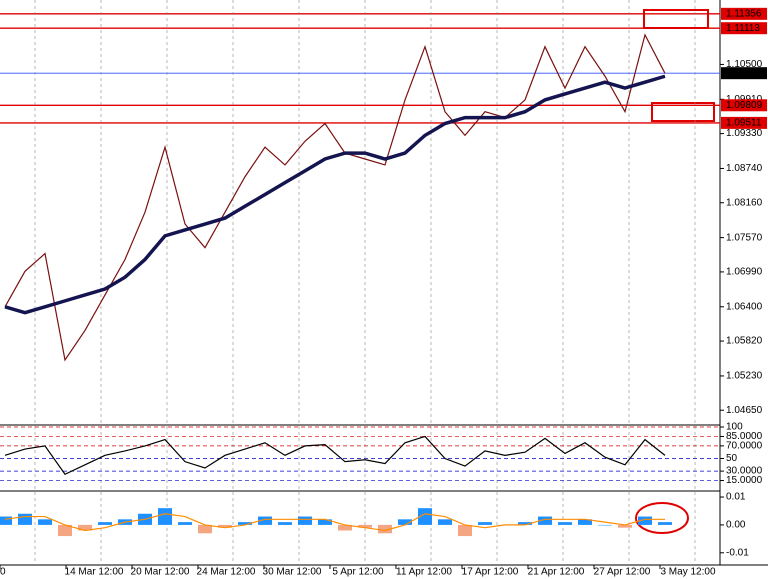  I want to click on y-tick-label: 1.06990, so click(744, 272).